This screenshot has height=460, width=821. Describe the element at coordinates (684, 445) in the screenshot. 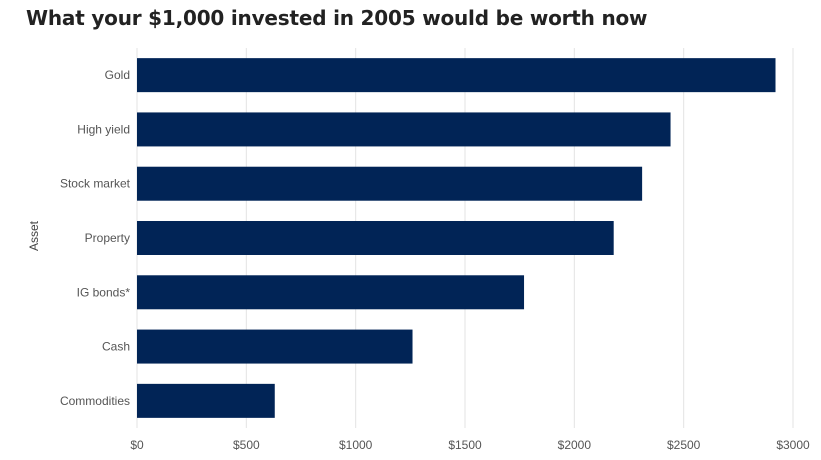

I see `x-tick-label: $2500` at that location.